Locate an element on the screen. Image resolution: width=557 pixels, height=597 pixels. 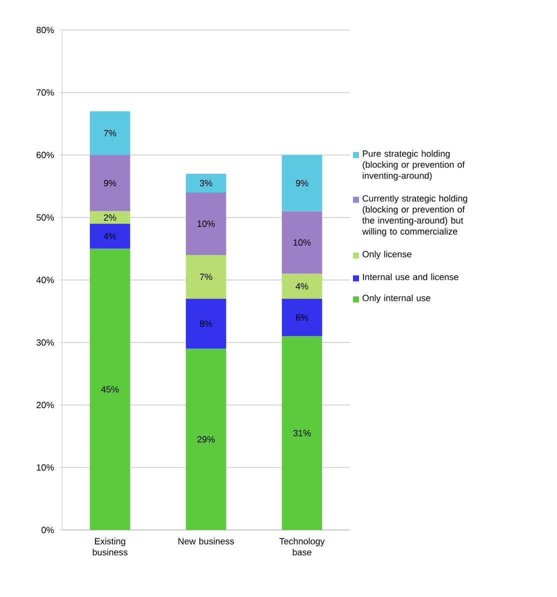
y-tick-label: 20% is located at coordinates (45, 405).